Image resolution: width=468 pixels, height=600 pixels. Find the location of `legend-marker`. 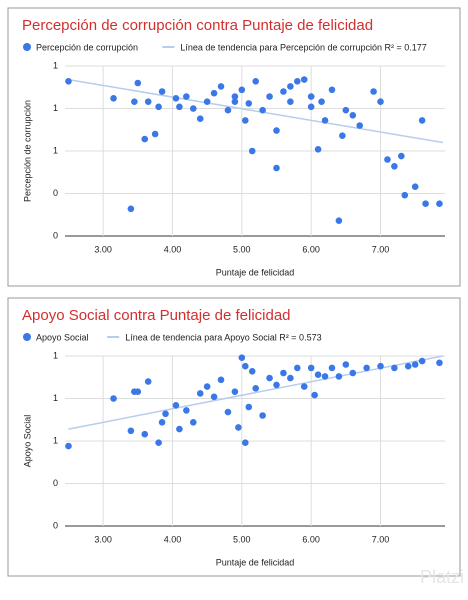

legend-marker is located at coordinates (27, 337).